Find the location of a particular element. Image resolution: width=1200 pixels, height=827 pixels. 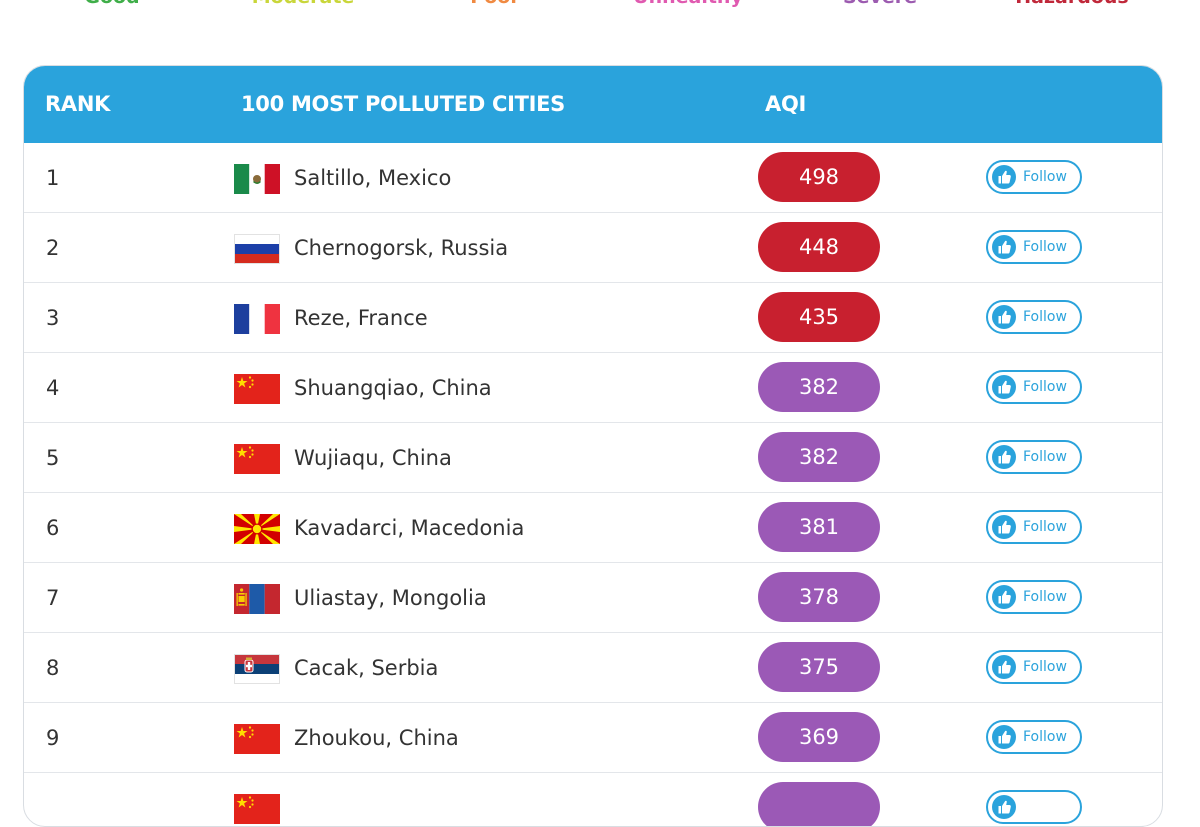

table-row: 8 Cacak, Serbia 375 Follow is located at coordinates (593, 668).